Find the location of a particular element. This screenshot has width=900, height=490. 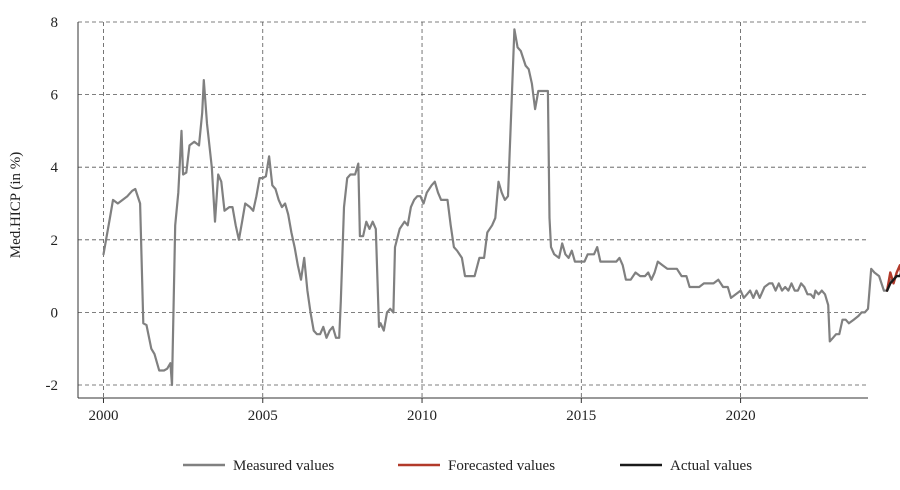

legend-label-forecasted-values: Forecasted values is located at coordinates (501, 466).